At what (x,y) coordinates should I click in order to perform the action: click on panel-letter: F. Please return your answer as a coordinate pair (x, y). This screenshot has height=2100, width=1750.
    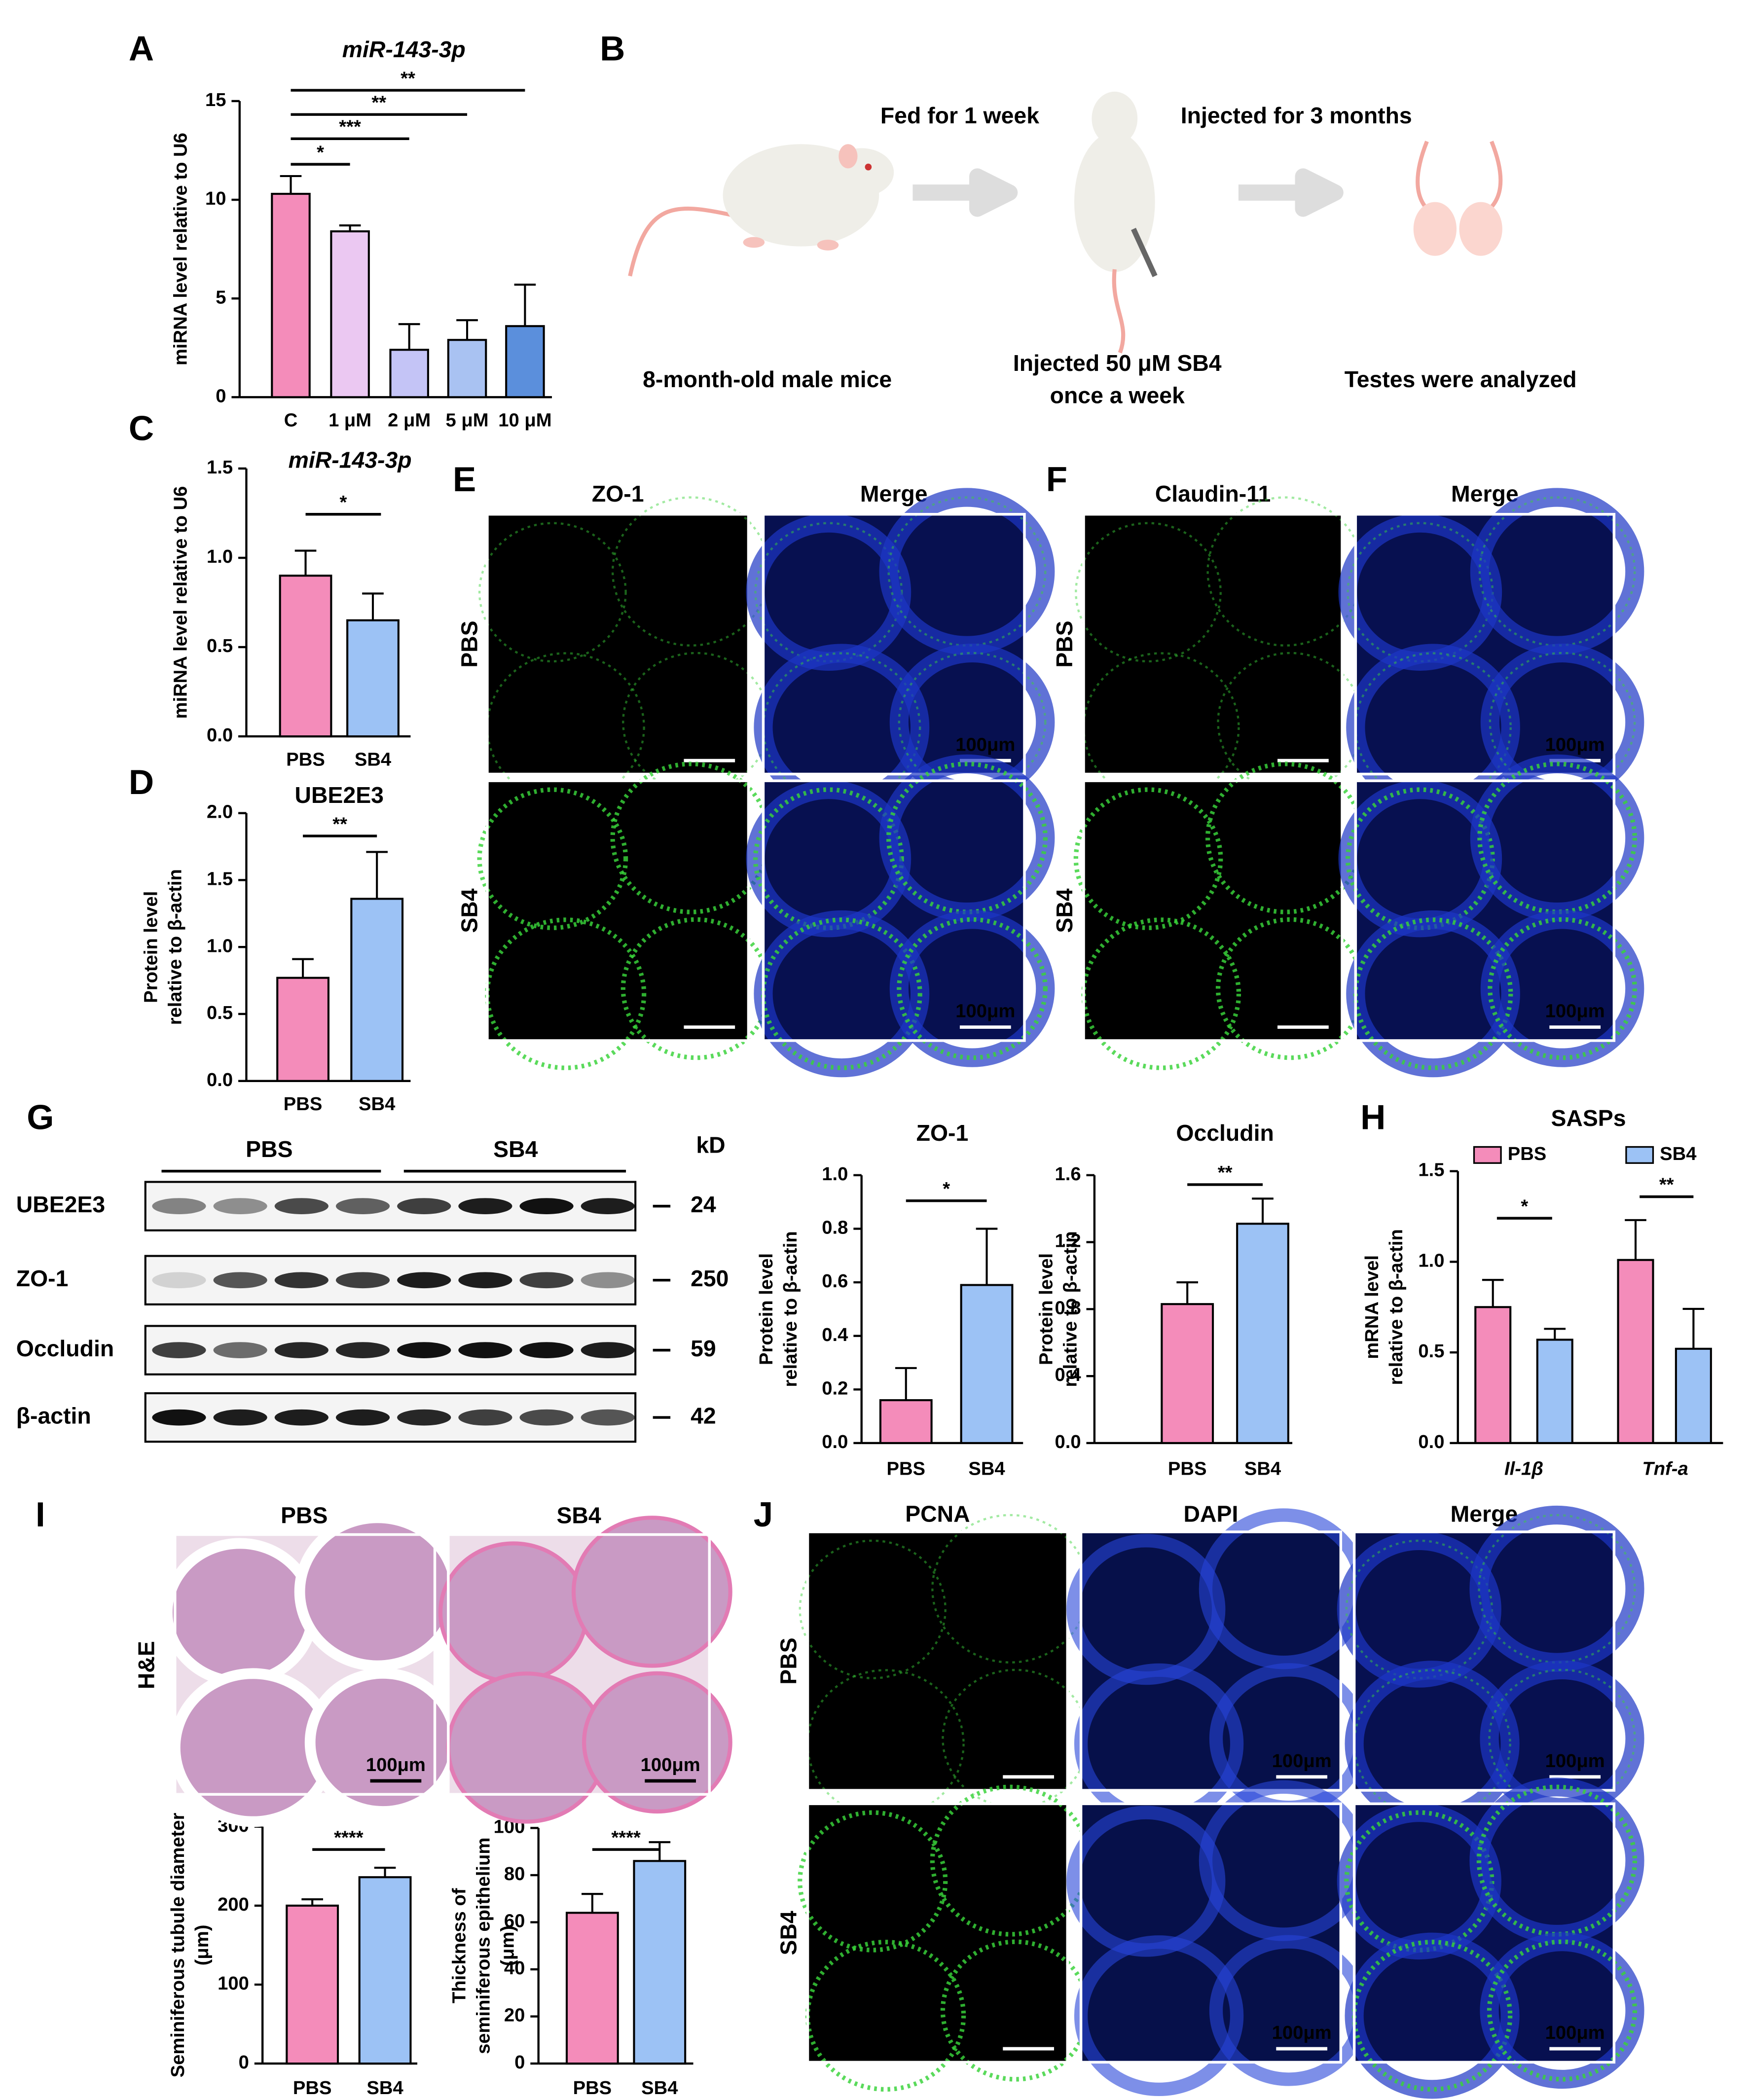
    Looking at the image, I should click on (1056, 479).